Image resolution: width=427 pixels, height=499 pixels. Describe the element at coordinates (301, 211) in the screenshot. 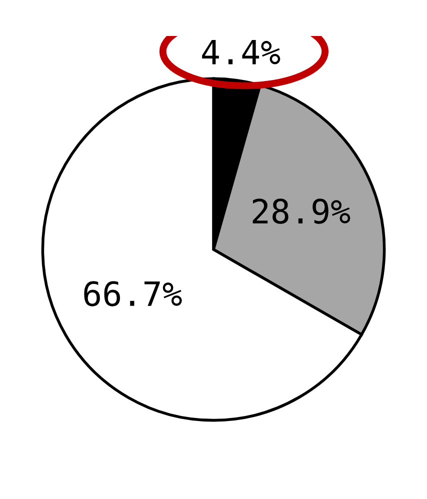

I see `data-label: 28.9%` at that location.